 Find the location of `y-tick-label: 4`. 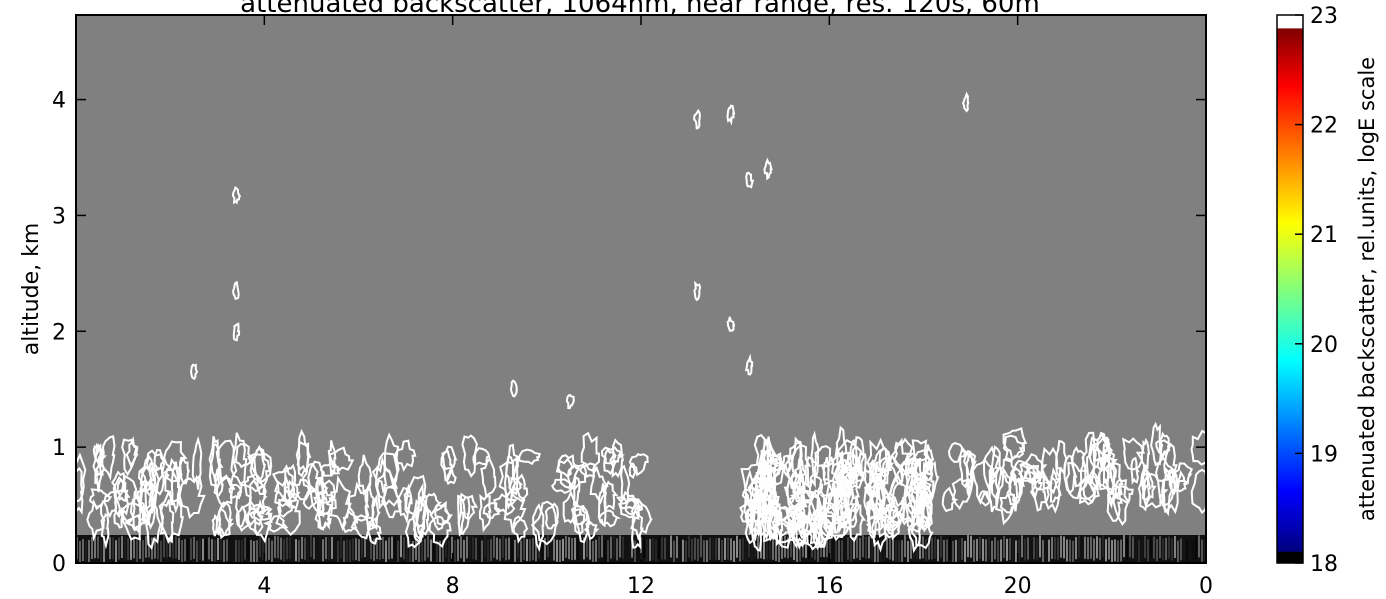

y-tick-label: 4 is located at coordinates (59, 101).